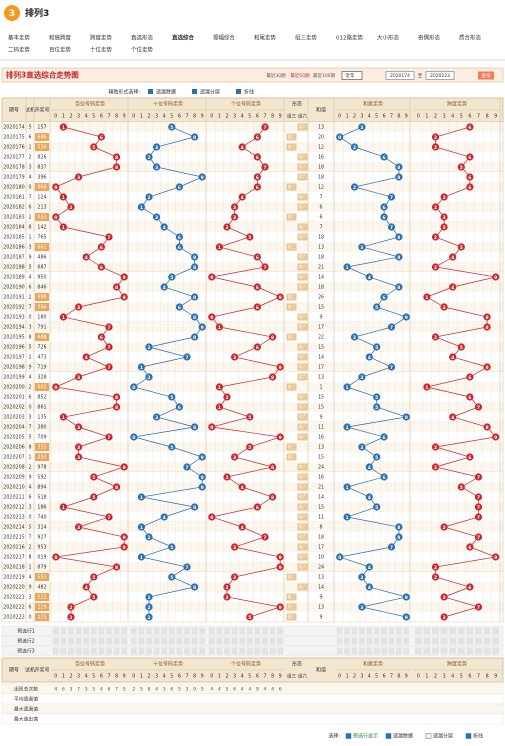 The image size is (505, 746). What do you see at coordinates (429, 38) in the screenshot?
I see `nav-link: 奇偶形态` at bounding box center [429, 38].